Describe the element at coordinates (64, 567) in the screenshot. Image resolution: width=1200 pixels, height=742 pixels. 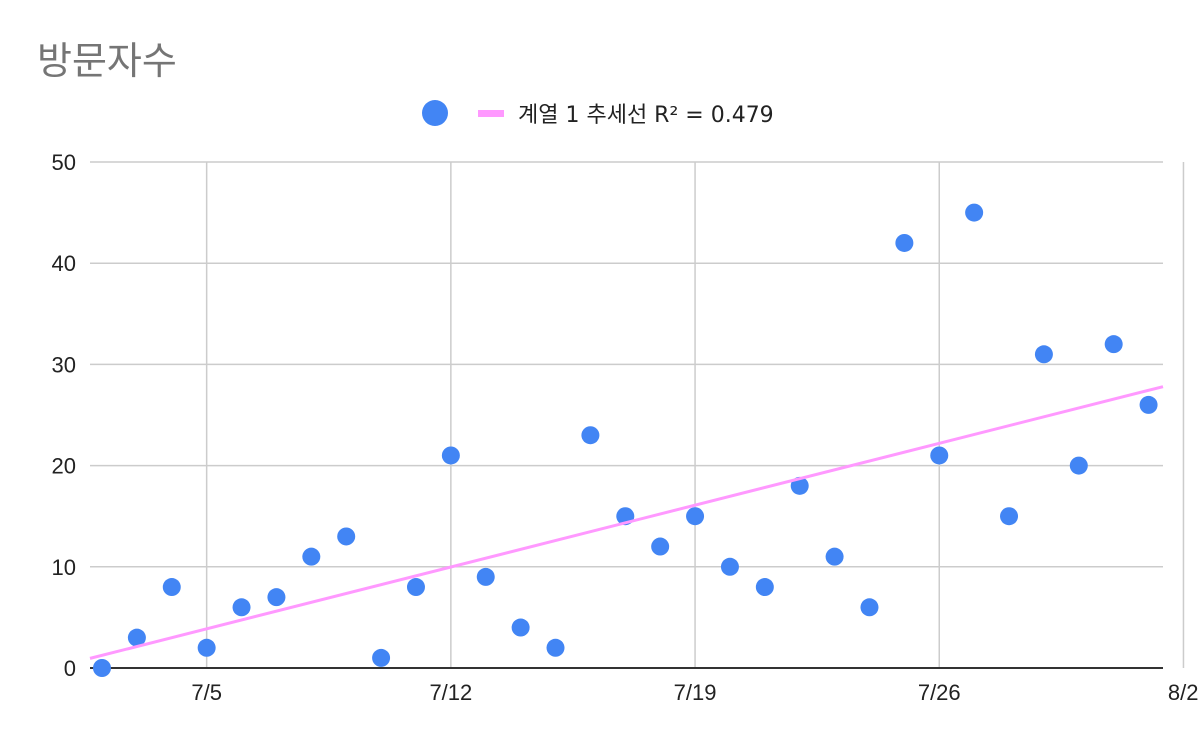
I see `y-tick-label: 10` at that location.